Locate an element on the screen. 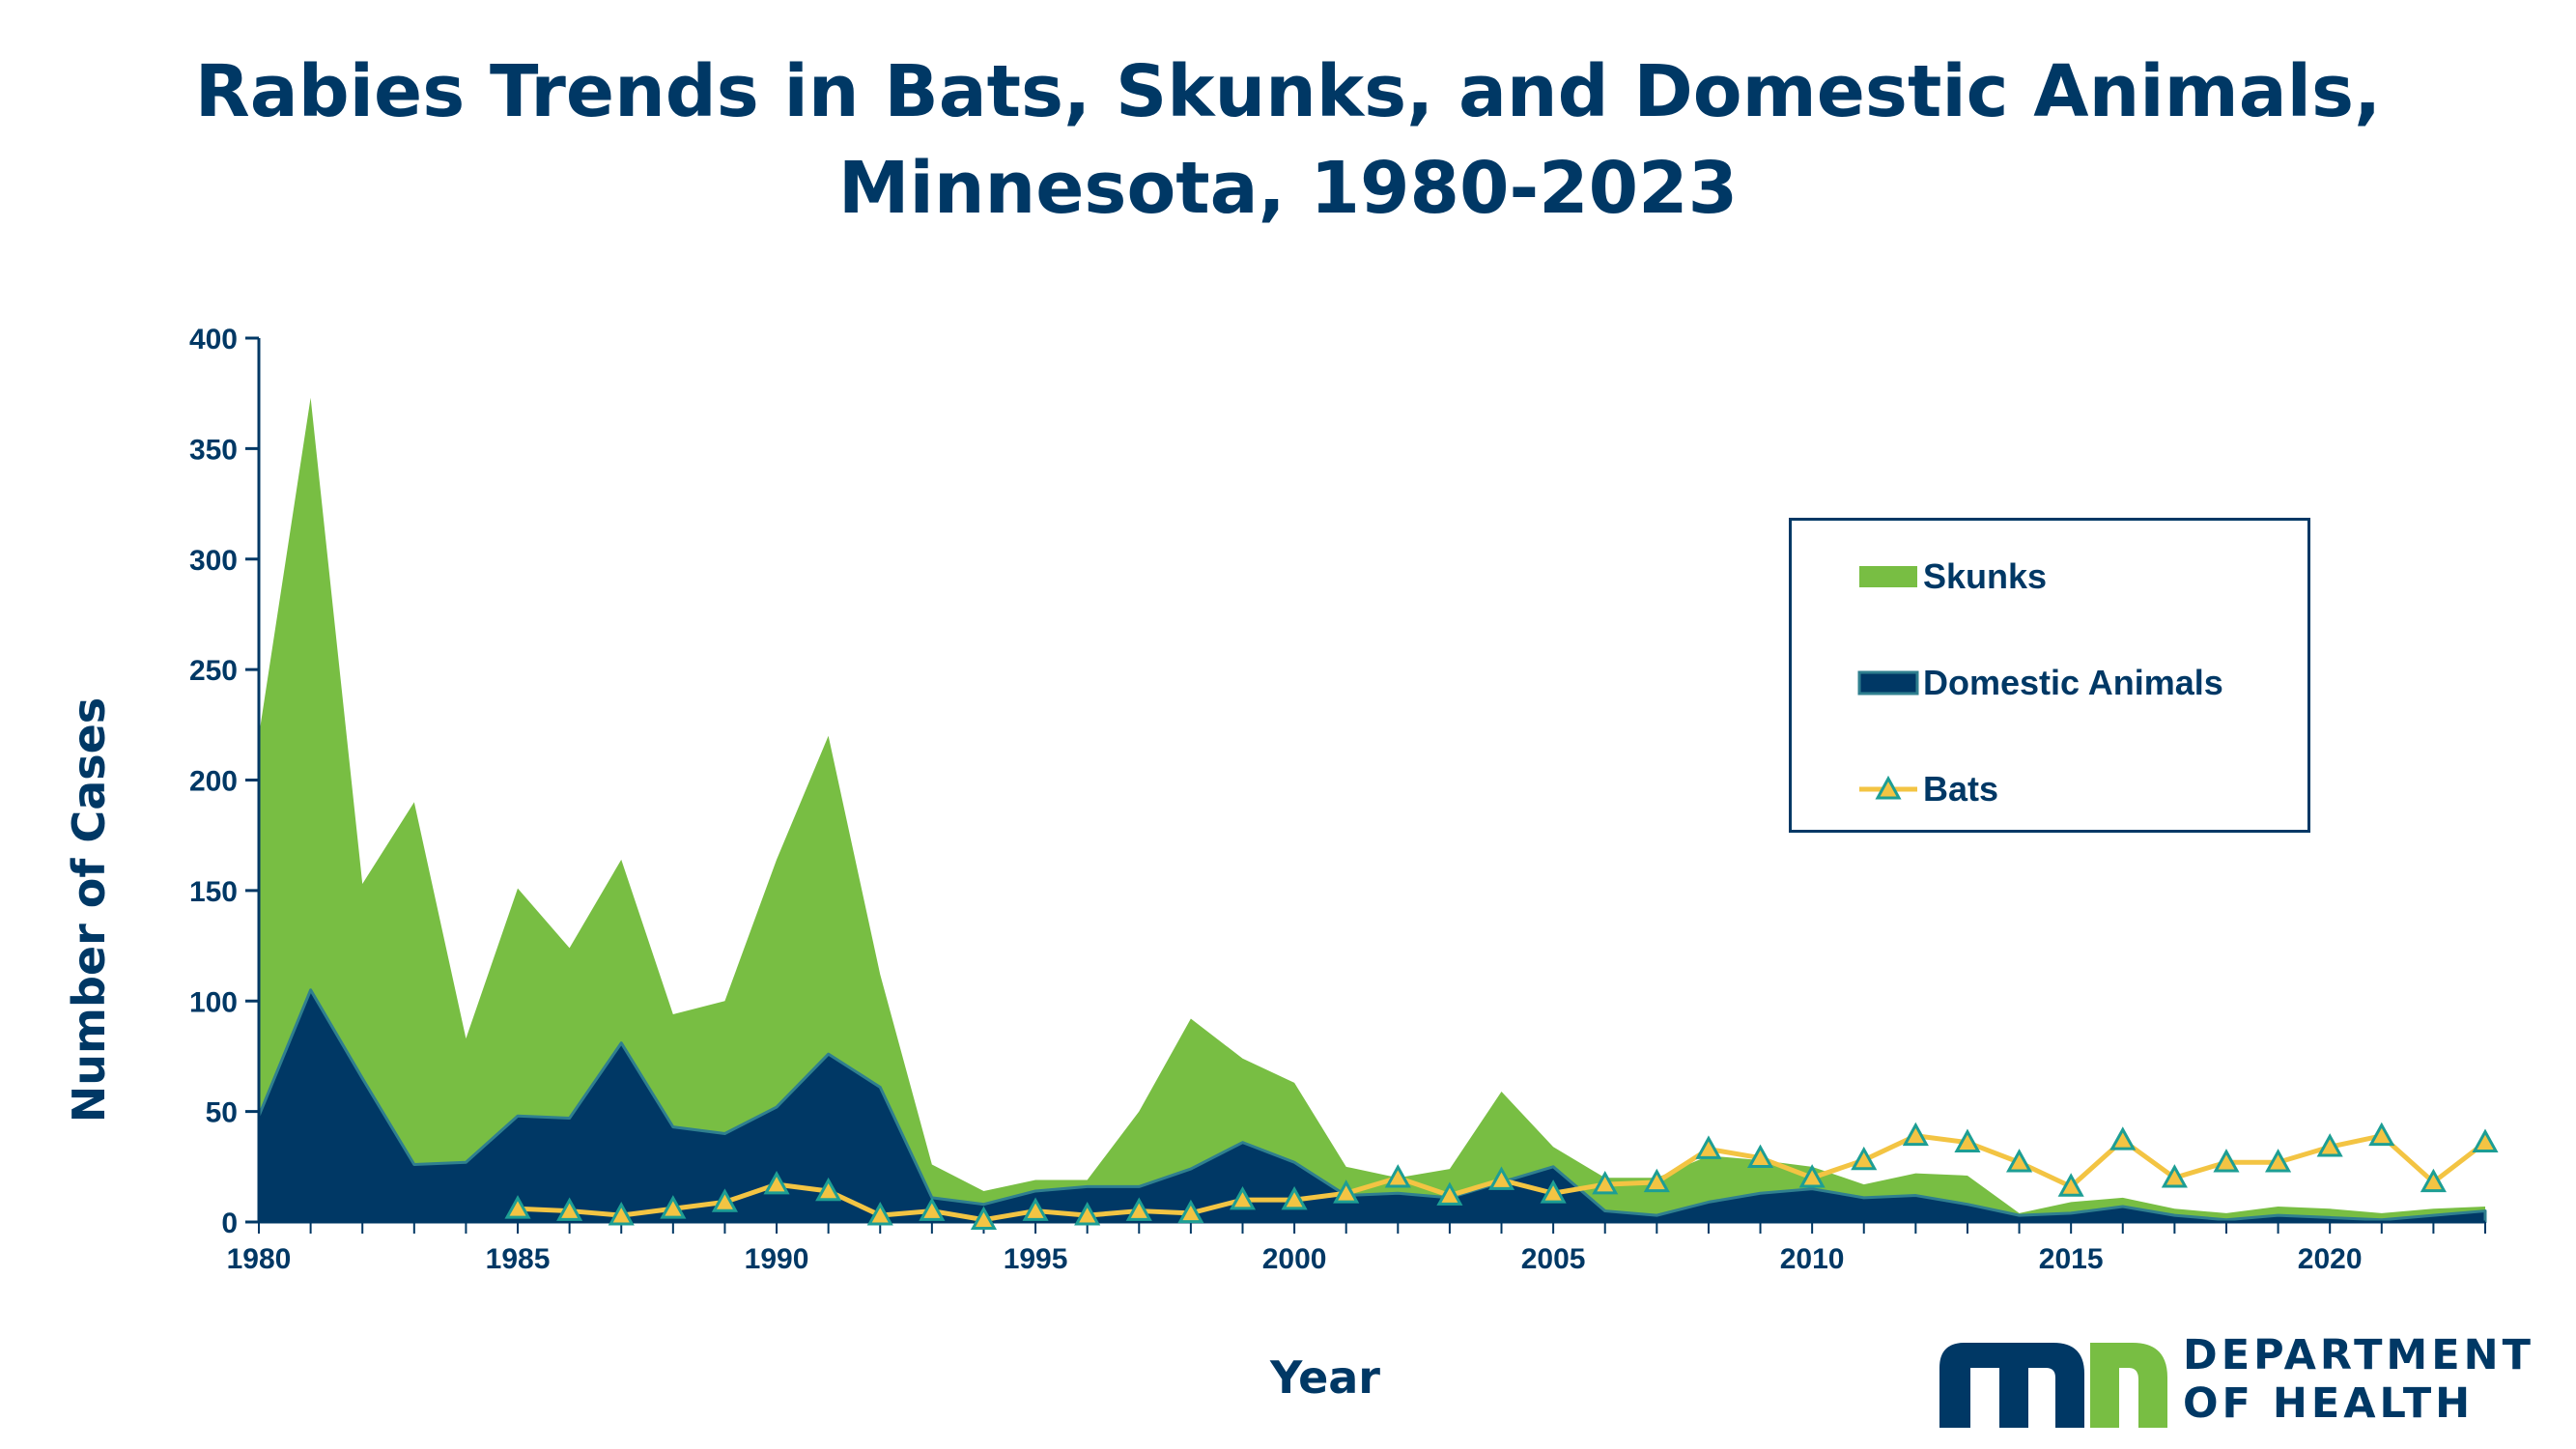 The image size is (2576, 1449). logo-n-shape is located at coordinates (2128, 1385).